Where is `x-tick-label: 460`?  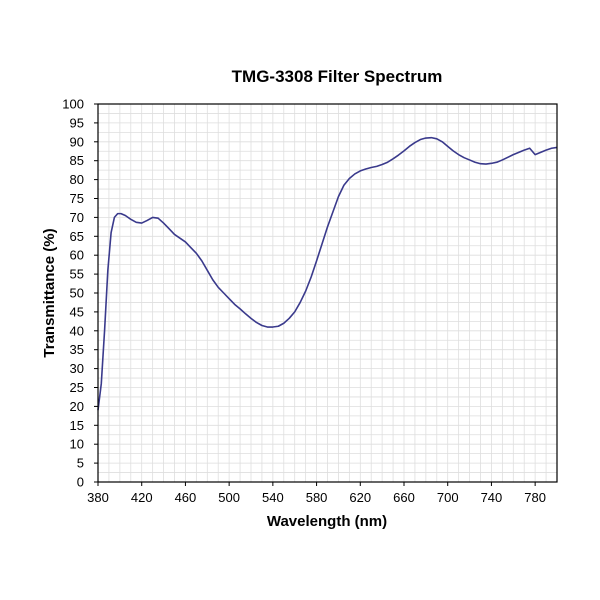 x-tick-label: 460 is located at coordinates (186, 497).